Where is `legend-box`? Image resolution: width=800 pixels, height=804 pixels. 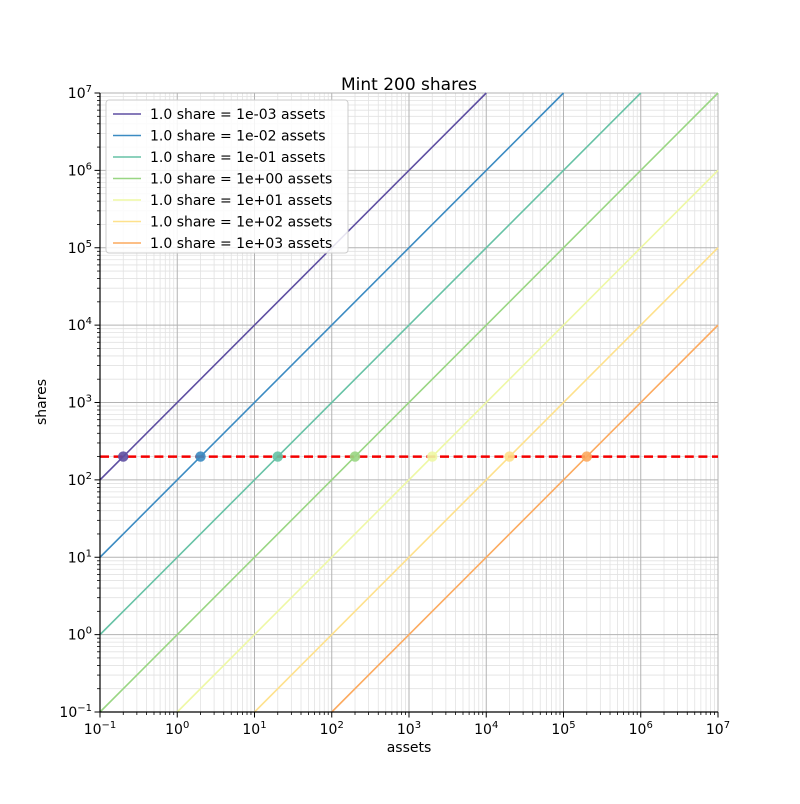
legend-box is located at coordinates (227, 176).